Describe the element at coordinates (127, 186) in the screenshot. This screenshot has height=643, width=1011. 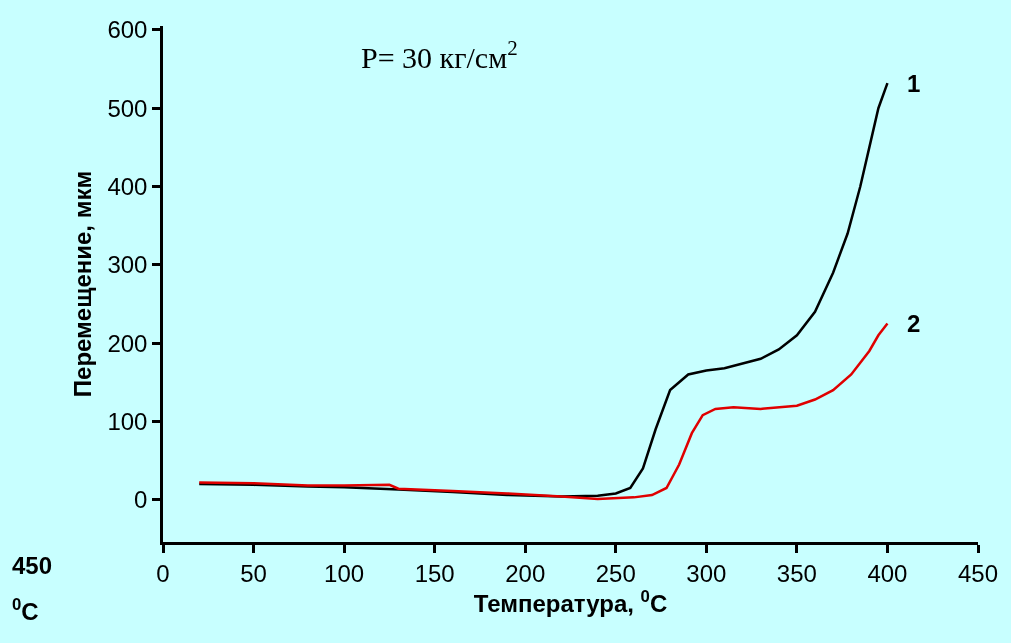
I see `y-tick-label: 400` at that location.